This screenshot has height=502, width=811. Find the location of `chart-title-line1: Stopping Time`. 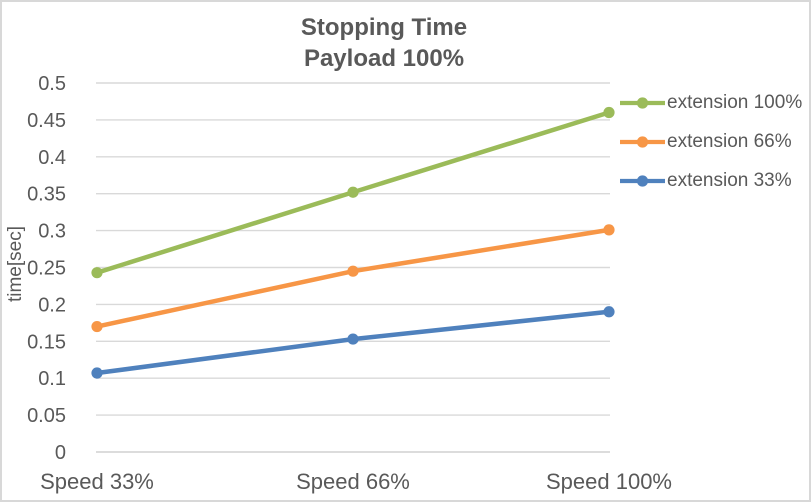

chart-title-line1: Stopping Time is located at coordinates (384, 27).